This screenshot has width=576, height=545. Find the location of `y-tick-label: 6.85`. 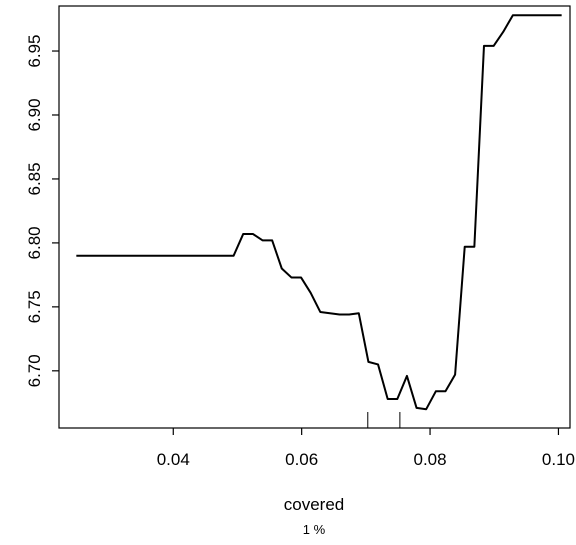

y-tick-label: 6.85 is located at coordinates (34, 178).